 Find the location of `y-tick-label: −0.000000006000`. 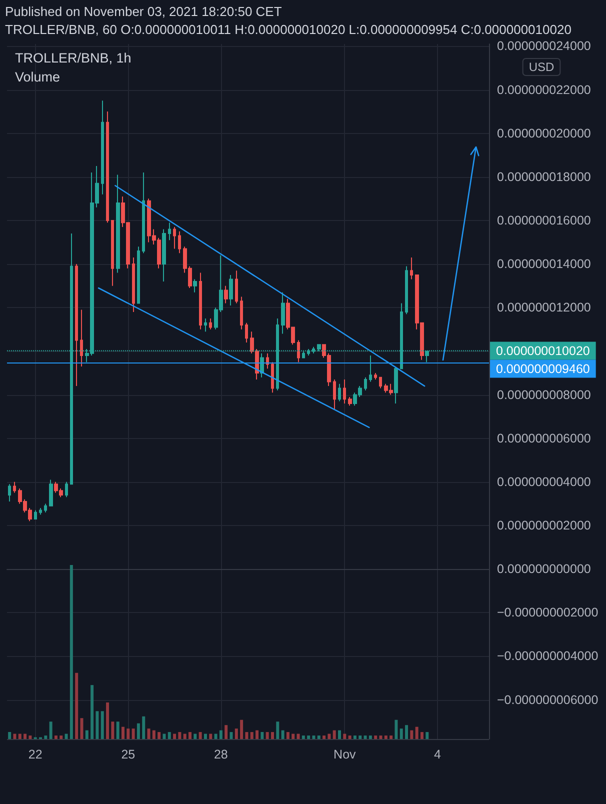

y-tick-label: −0.000000006000 is located at coordinates (547, 699).